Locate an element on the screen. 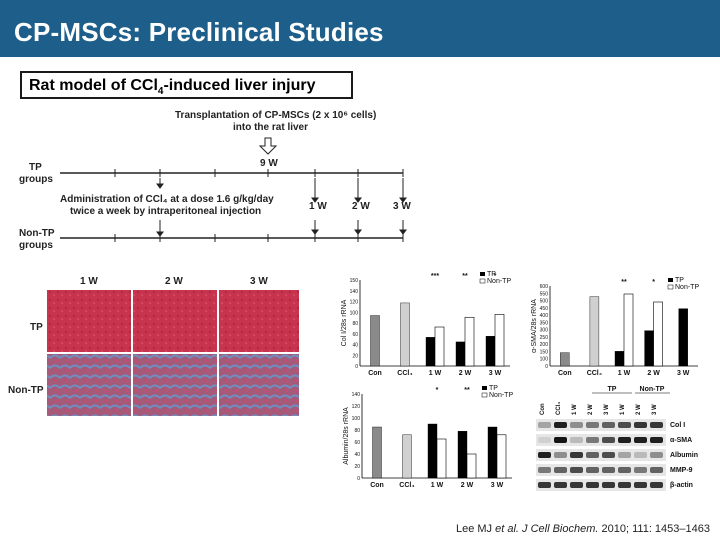  tp-groups-label-2: groups is located at coordinates (36, 179).